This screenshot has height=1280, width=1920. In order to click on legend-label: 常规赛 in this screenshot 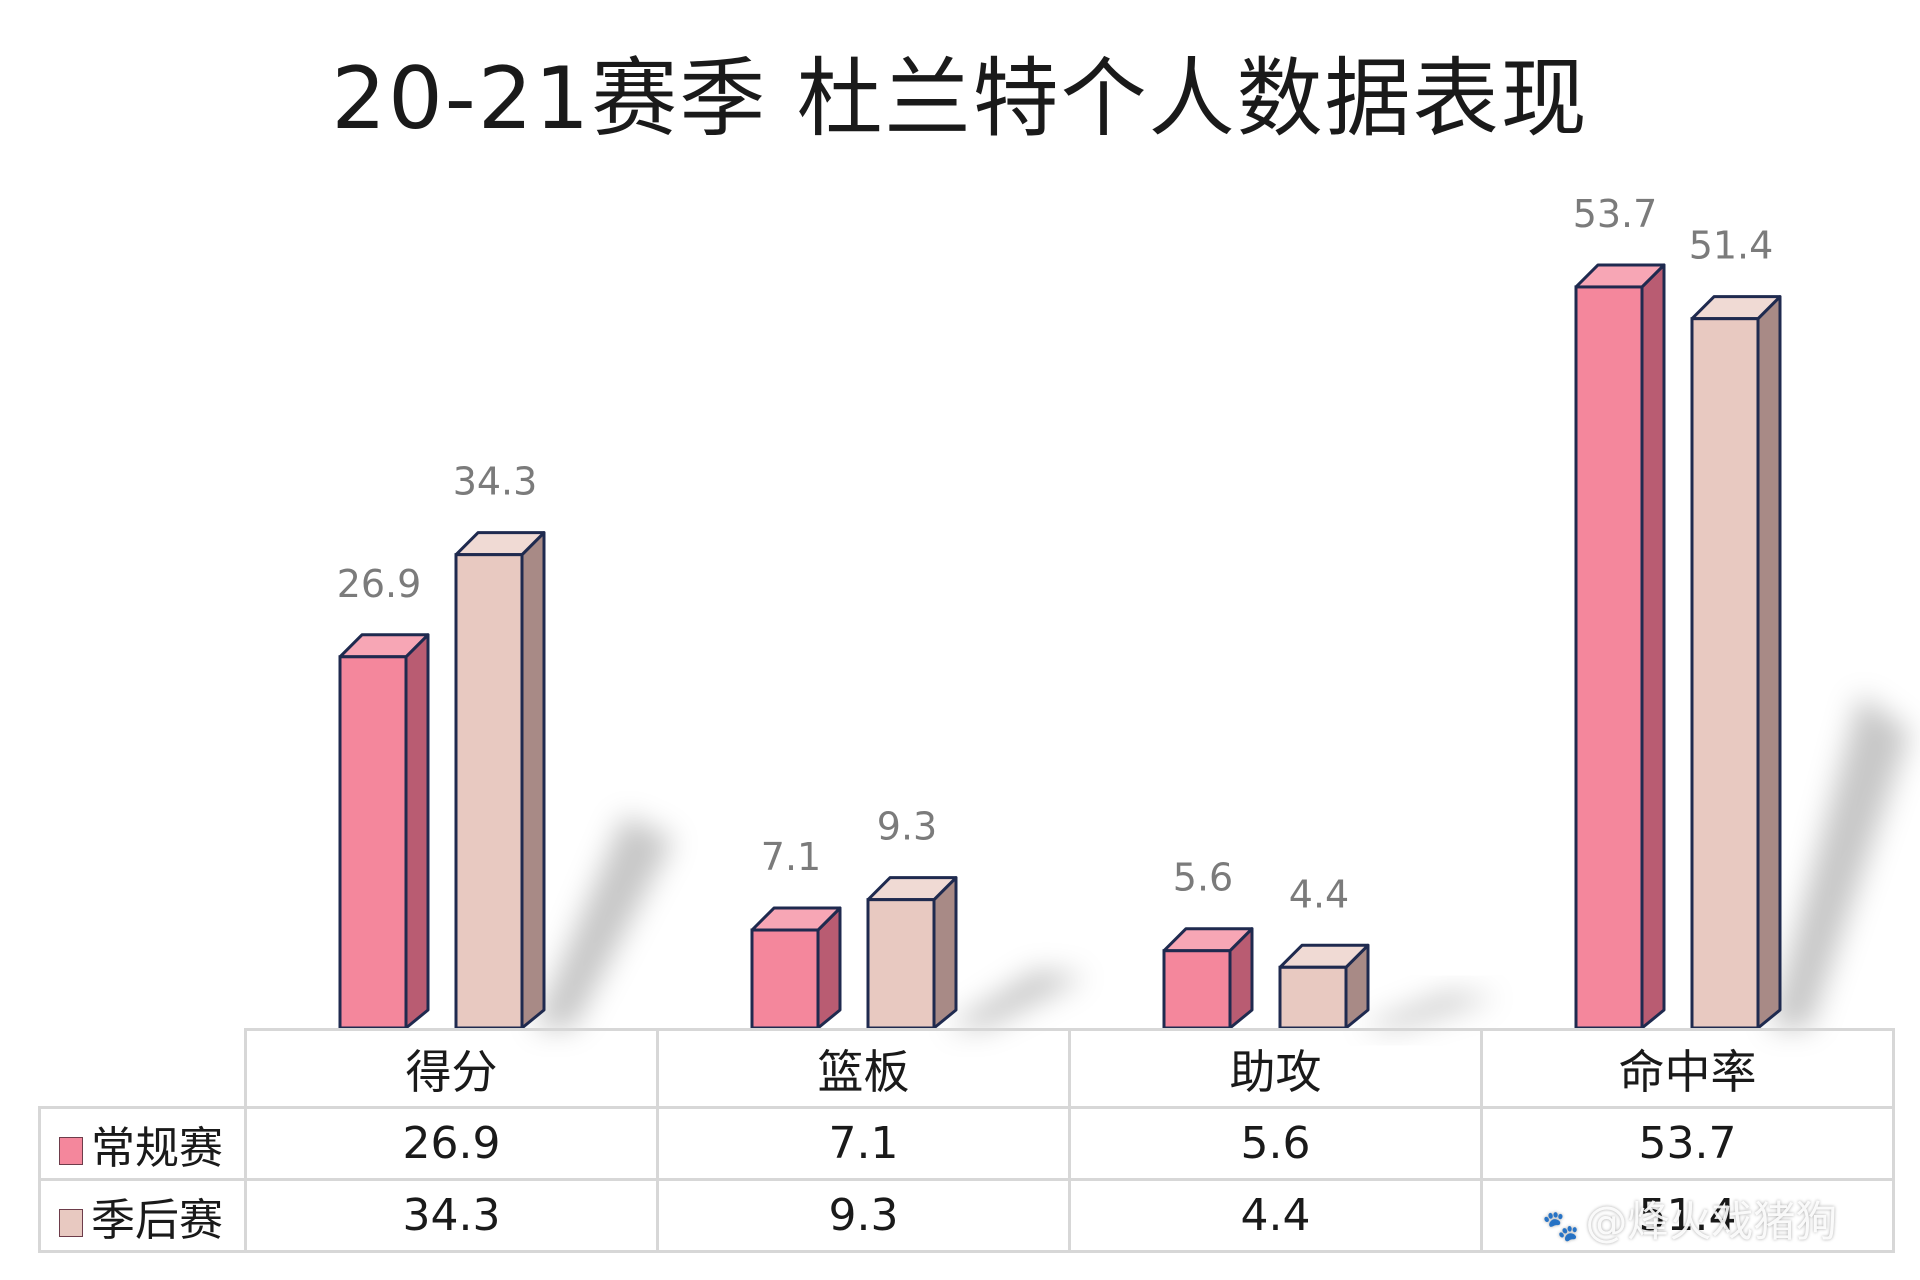, I will do `click(157, 1148)`.